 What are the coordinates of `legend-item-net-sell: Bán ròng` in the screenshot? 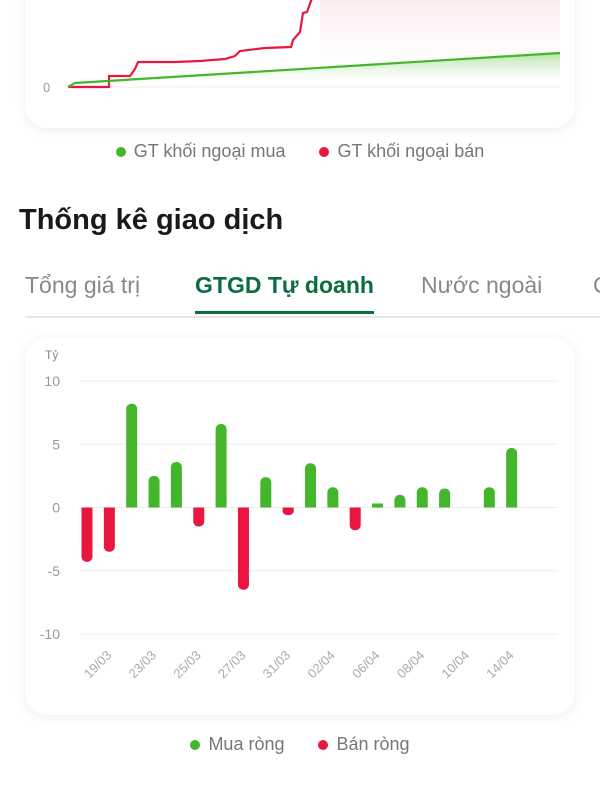 It's located at (364, 744).